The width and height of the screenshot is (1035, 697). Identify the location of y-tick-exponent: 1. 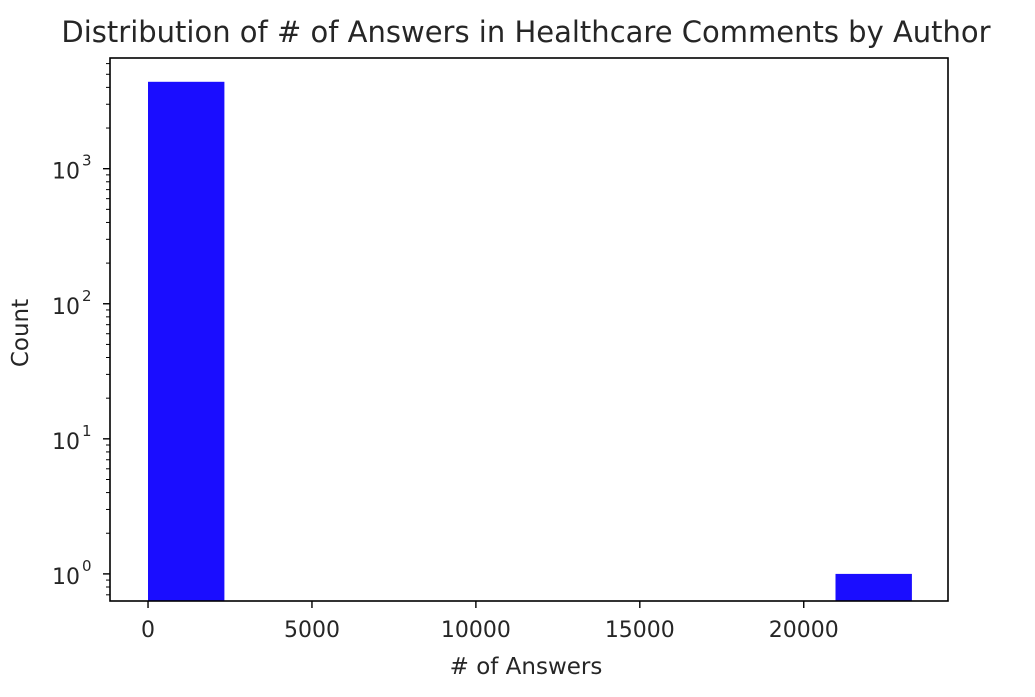
(87, 431).